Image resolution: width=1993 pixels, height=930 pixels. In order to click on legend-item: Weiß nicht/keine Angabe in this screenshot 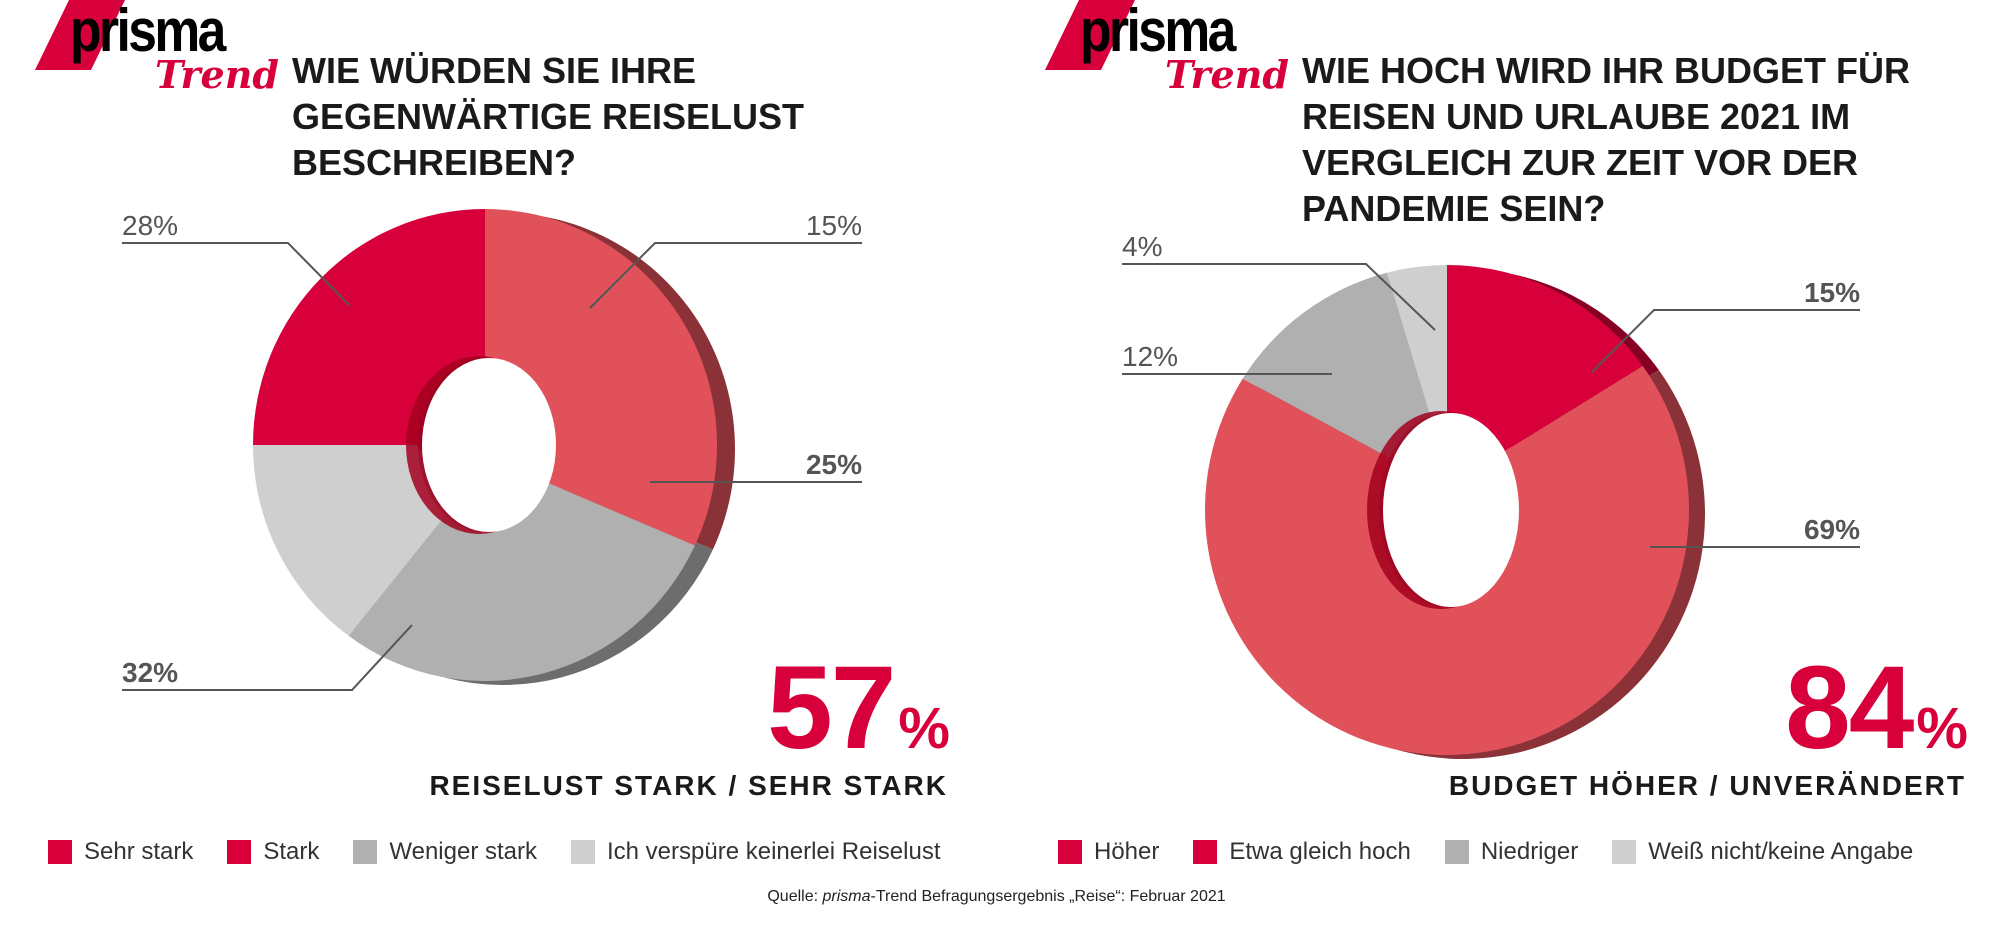, I will do `click(1762, 852)`.